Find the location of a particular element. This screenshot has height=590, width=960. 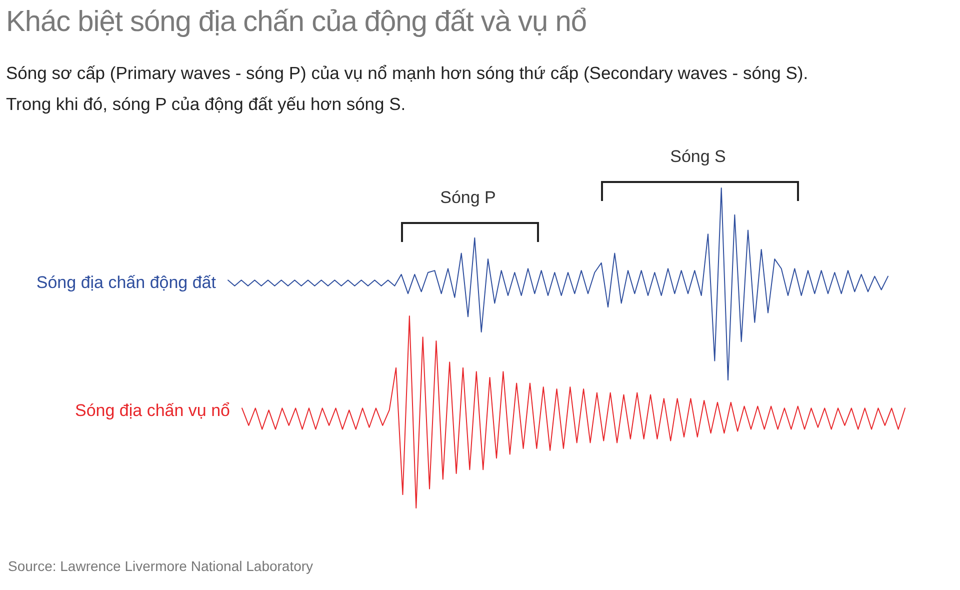

chart-title: Khác biệt sóng địa chấn của động đất và vụ nổ is located at coordinates (296, 22).